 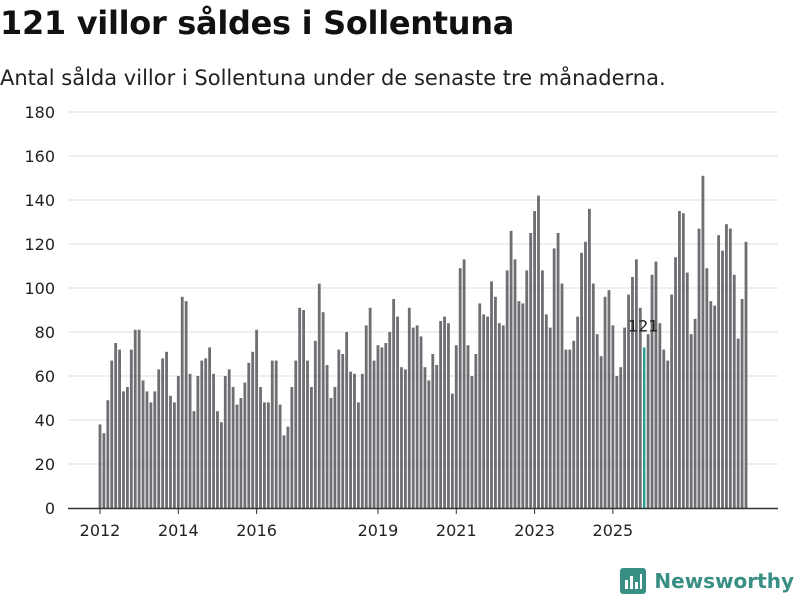 I want to click on y-tick-label: 20, so click(x=45, y=464).